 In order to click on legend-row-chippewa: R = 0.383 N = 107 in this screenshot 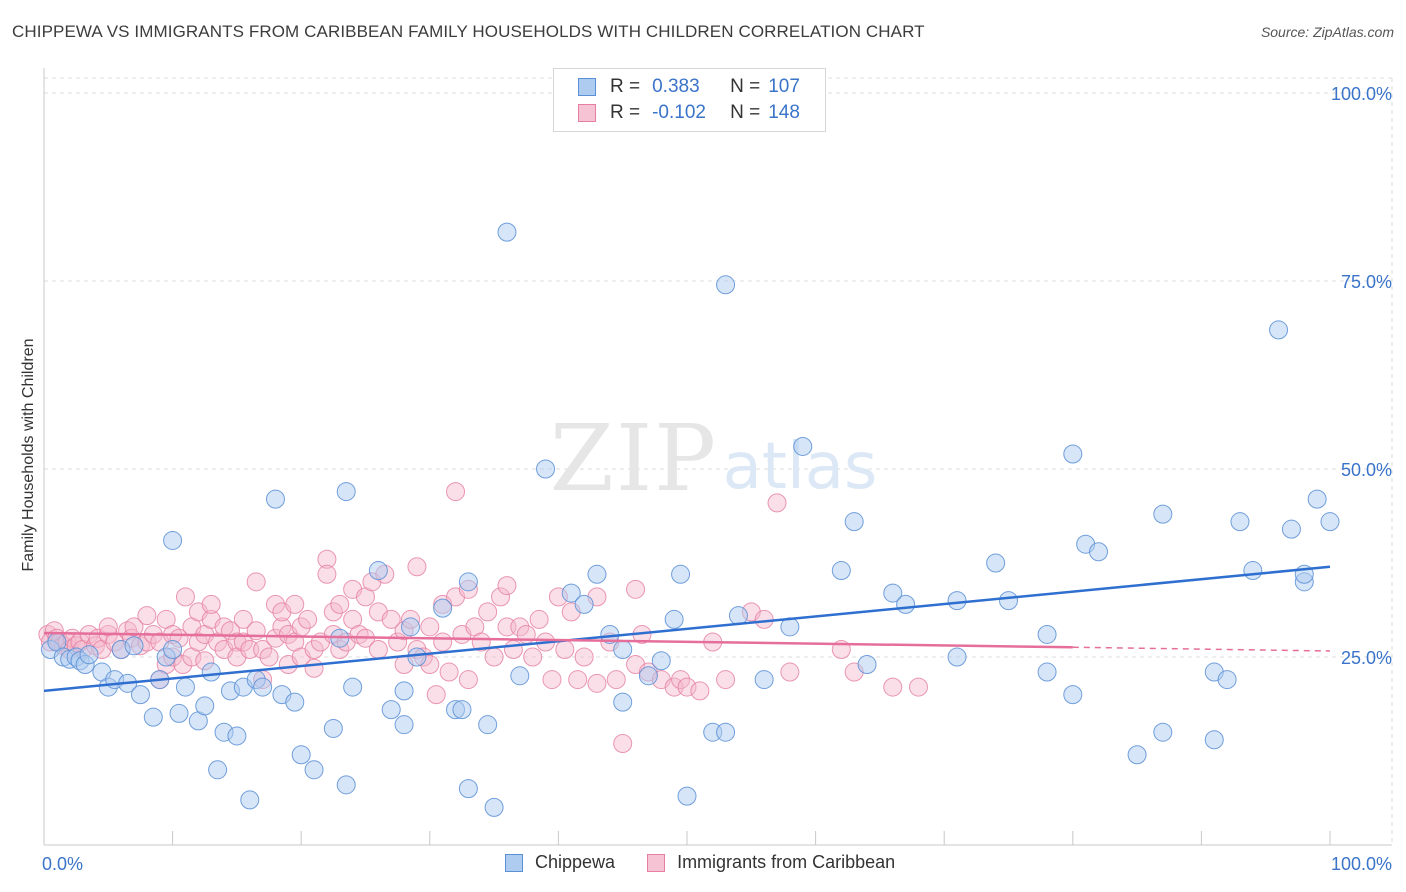, I will do `click(689, 87)`.